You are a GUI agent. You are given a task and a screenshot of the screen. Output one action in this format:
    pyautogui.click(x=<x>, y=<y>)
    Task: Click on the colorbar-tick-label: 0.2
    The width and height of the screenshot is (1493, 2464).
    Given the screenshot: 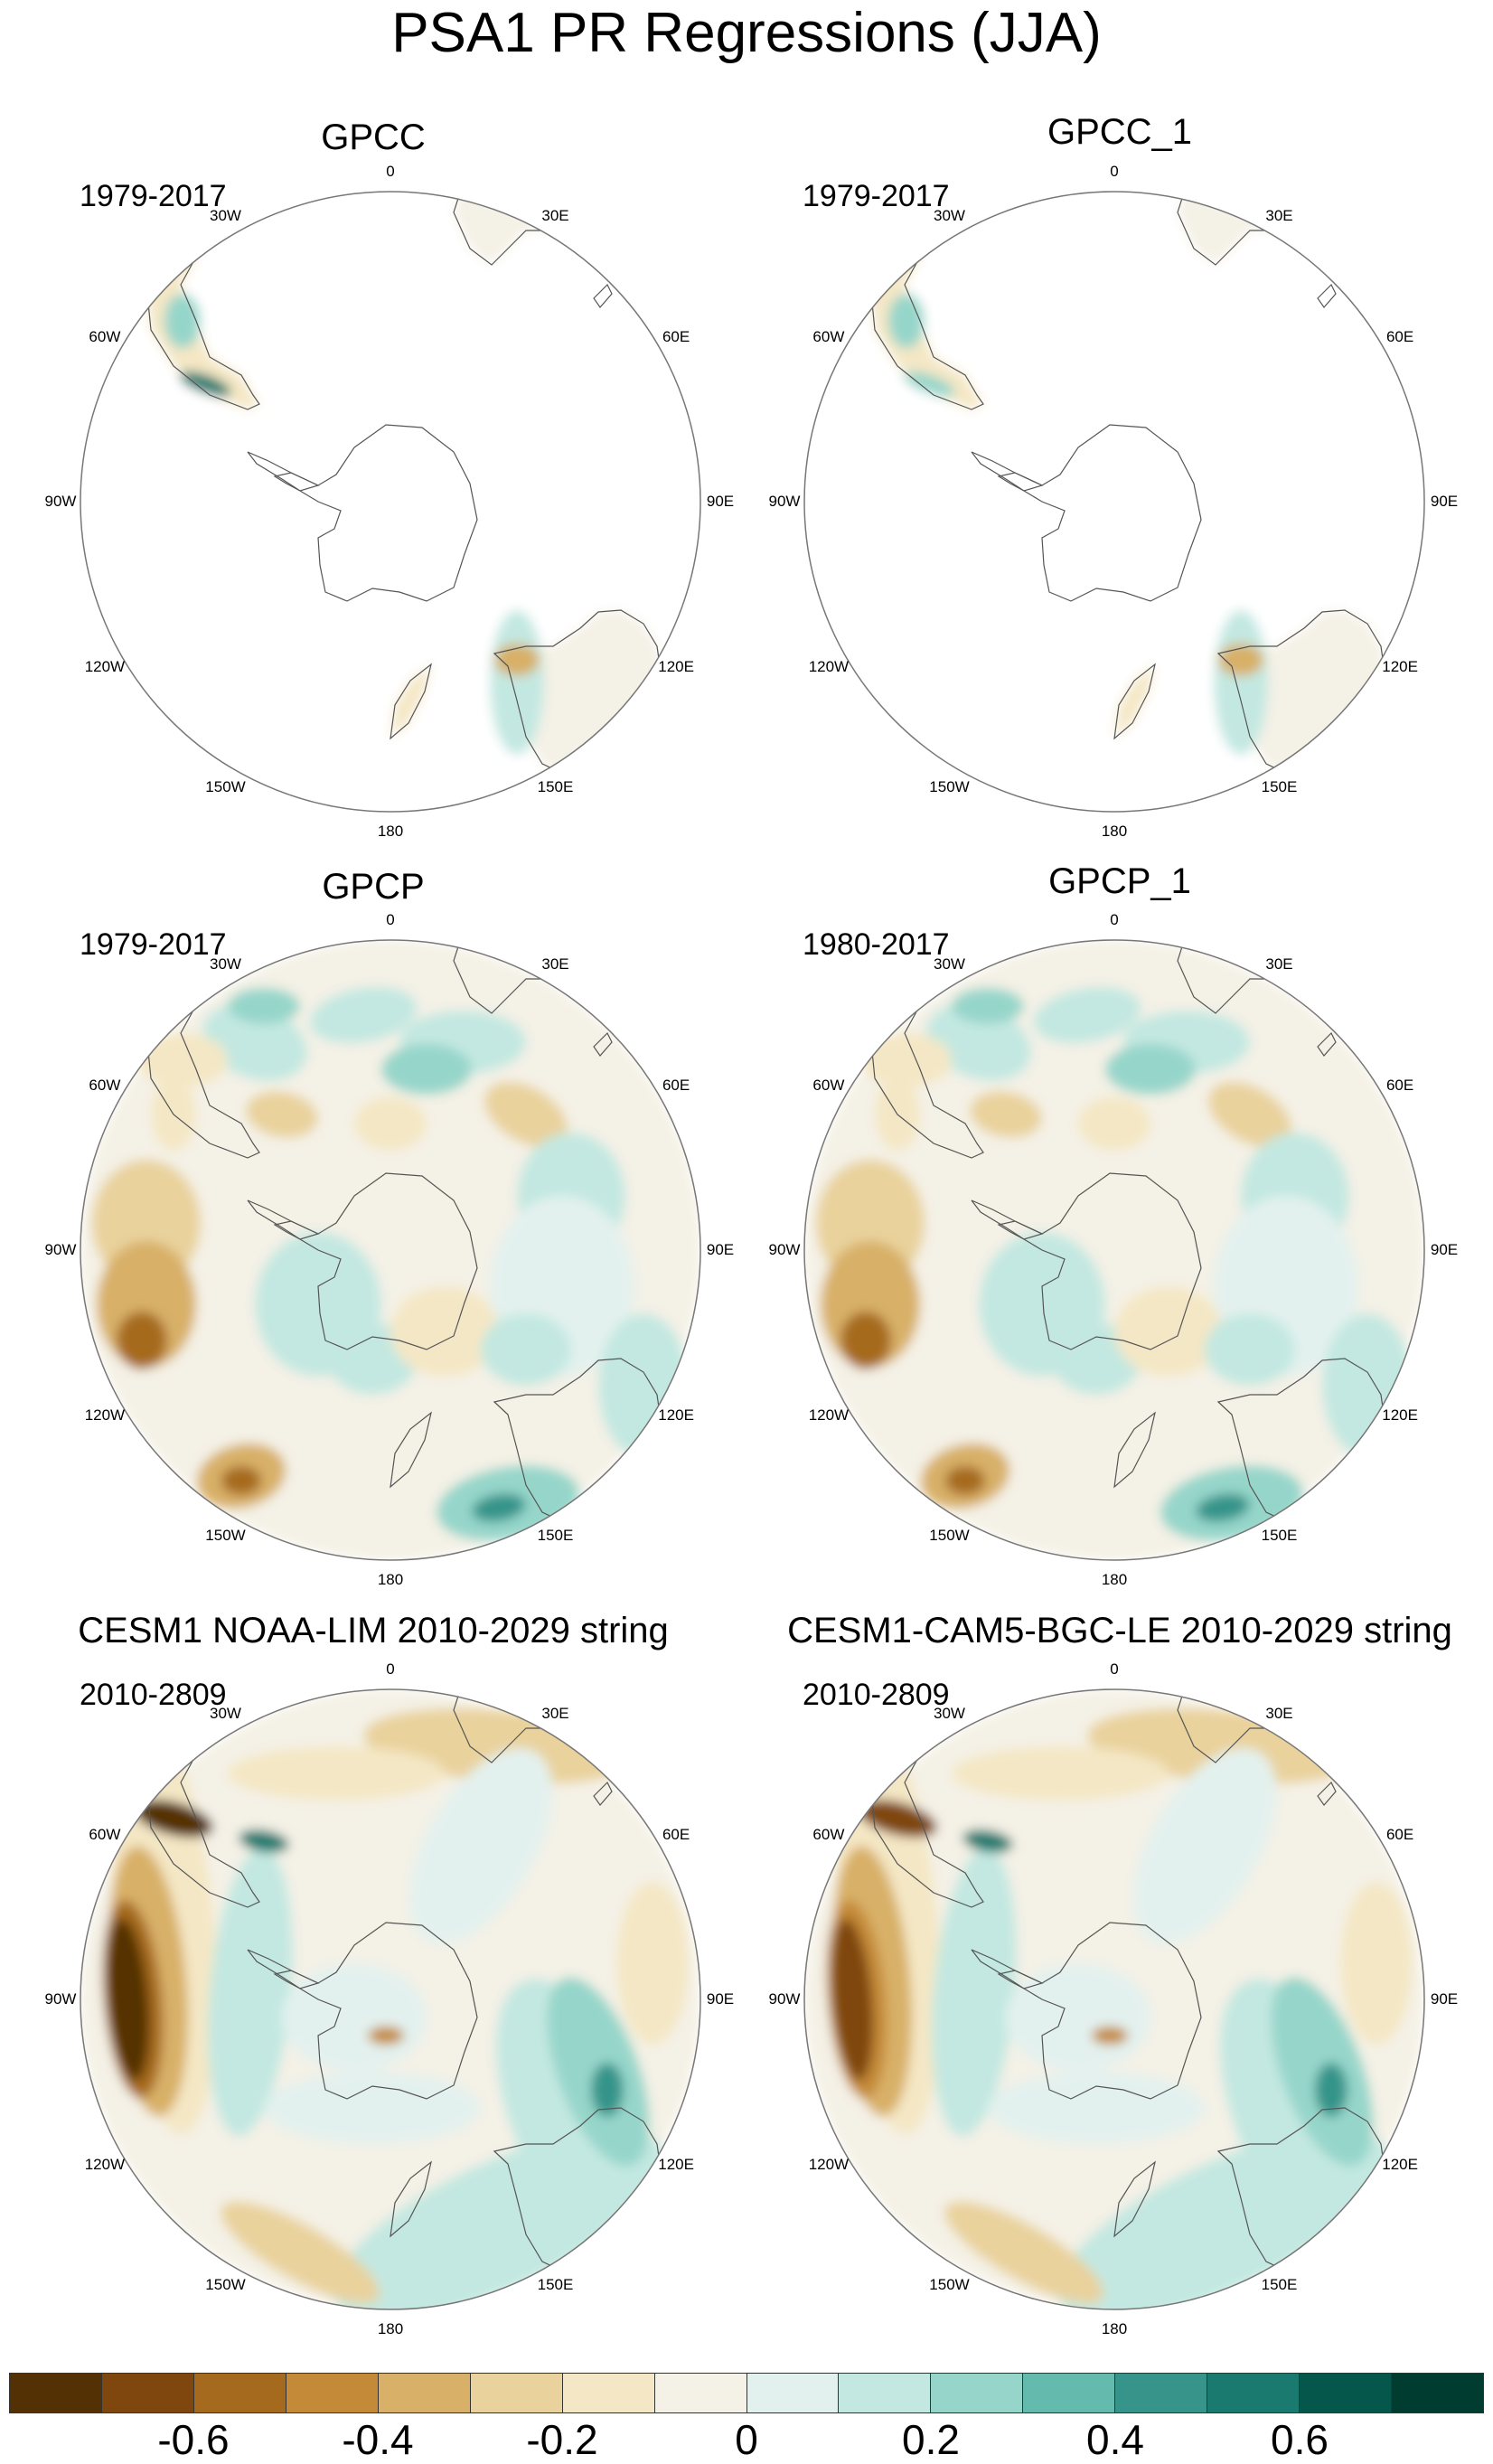 What is the action you would take?
    pyautogui.click(x=931, y=2439)
    